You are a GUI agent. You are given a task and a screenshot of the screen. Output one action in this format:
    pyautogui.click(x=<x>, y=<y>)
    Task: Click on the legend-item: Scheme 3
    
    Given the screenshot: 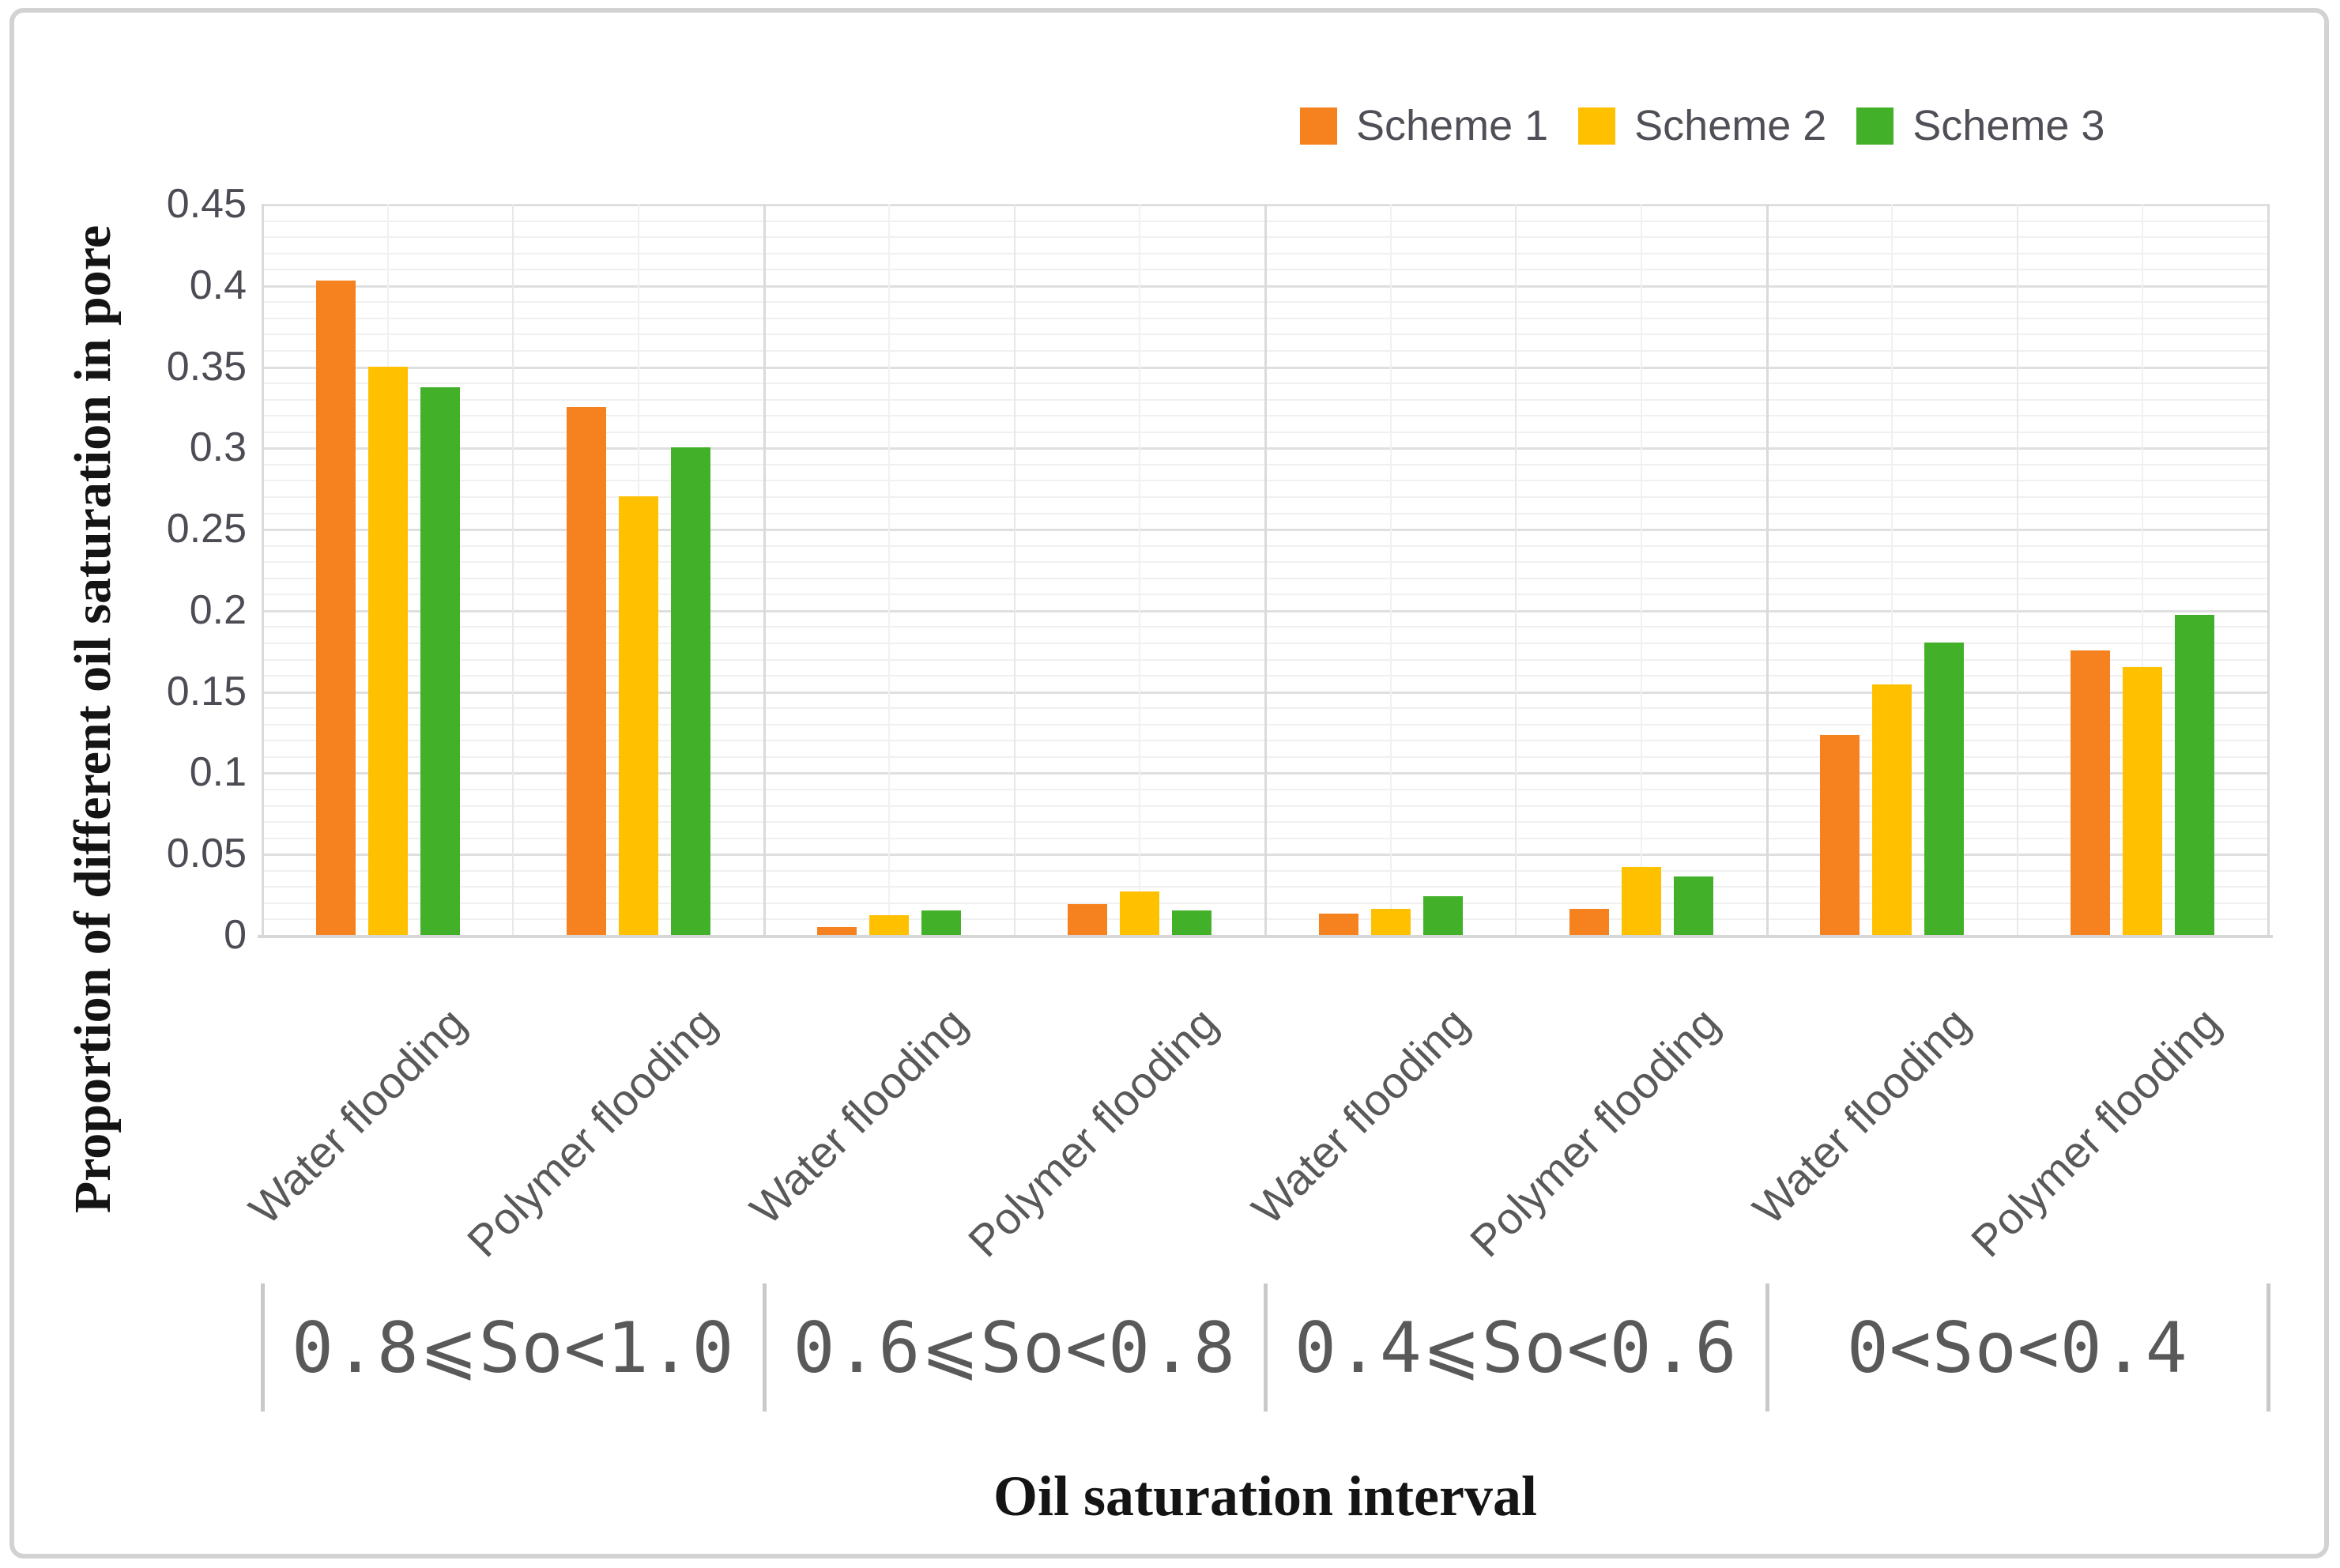 What is the action you would take?
    pyautogui.click(x=1980, y=126)
    